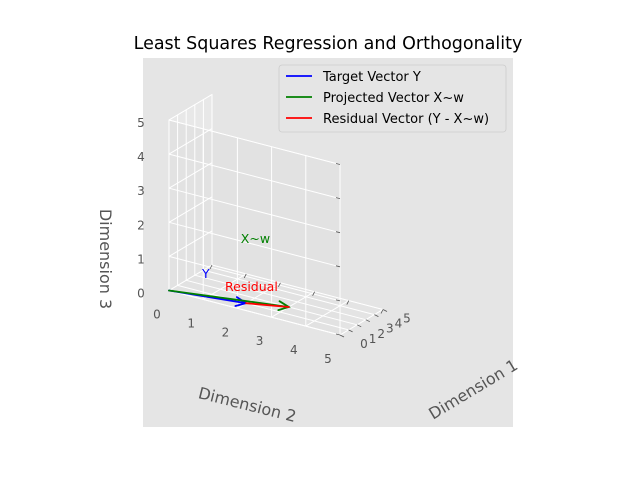 This screenshot has width=640, height=480. I want to click on tick-label-z-1: 1, so click(141, 259).